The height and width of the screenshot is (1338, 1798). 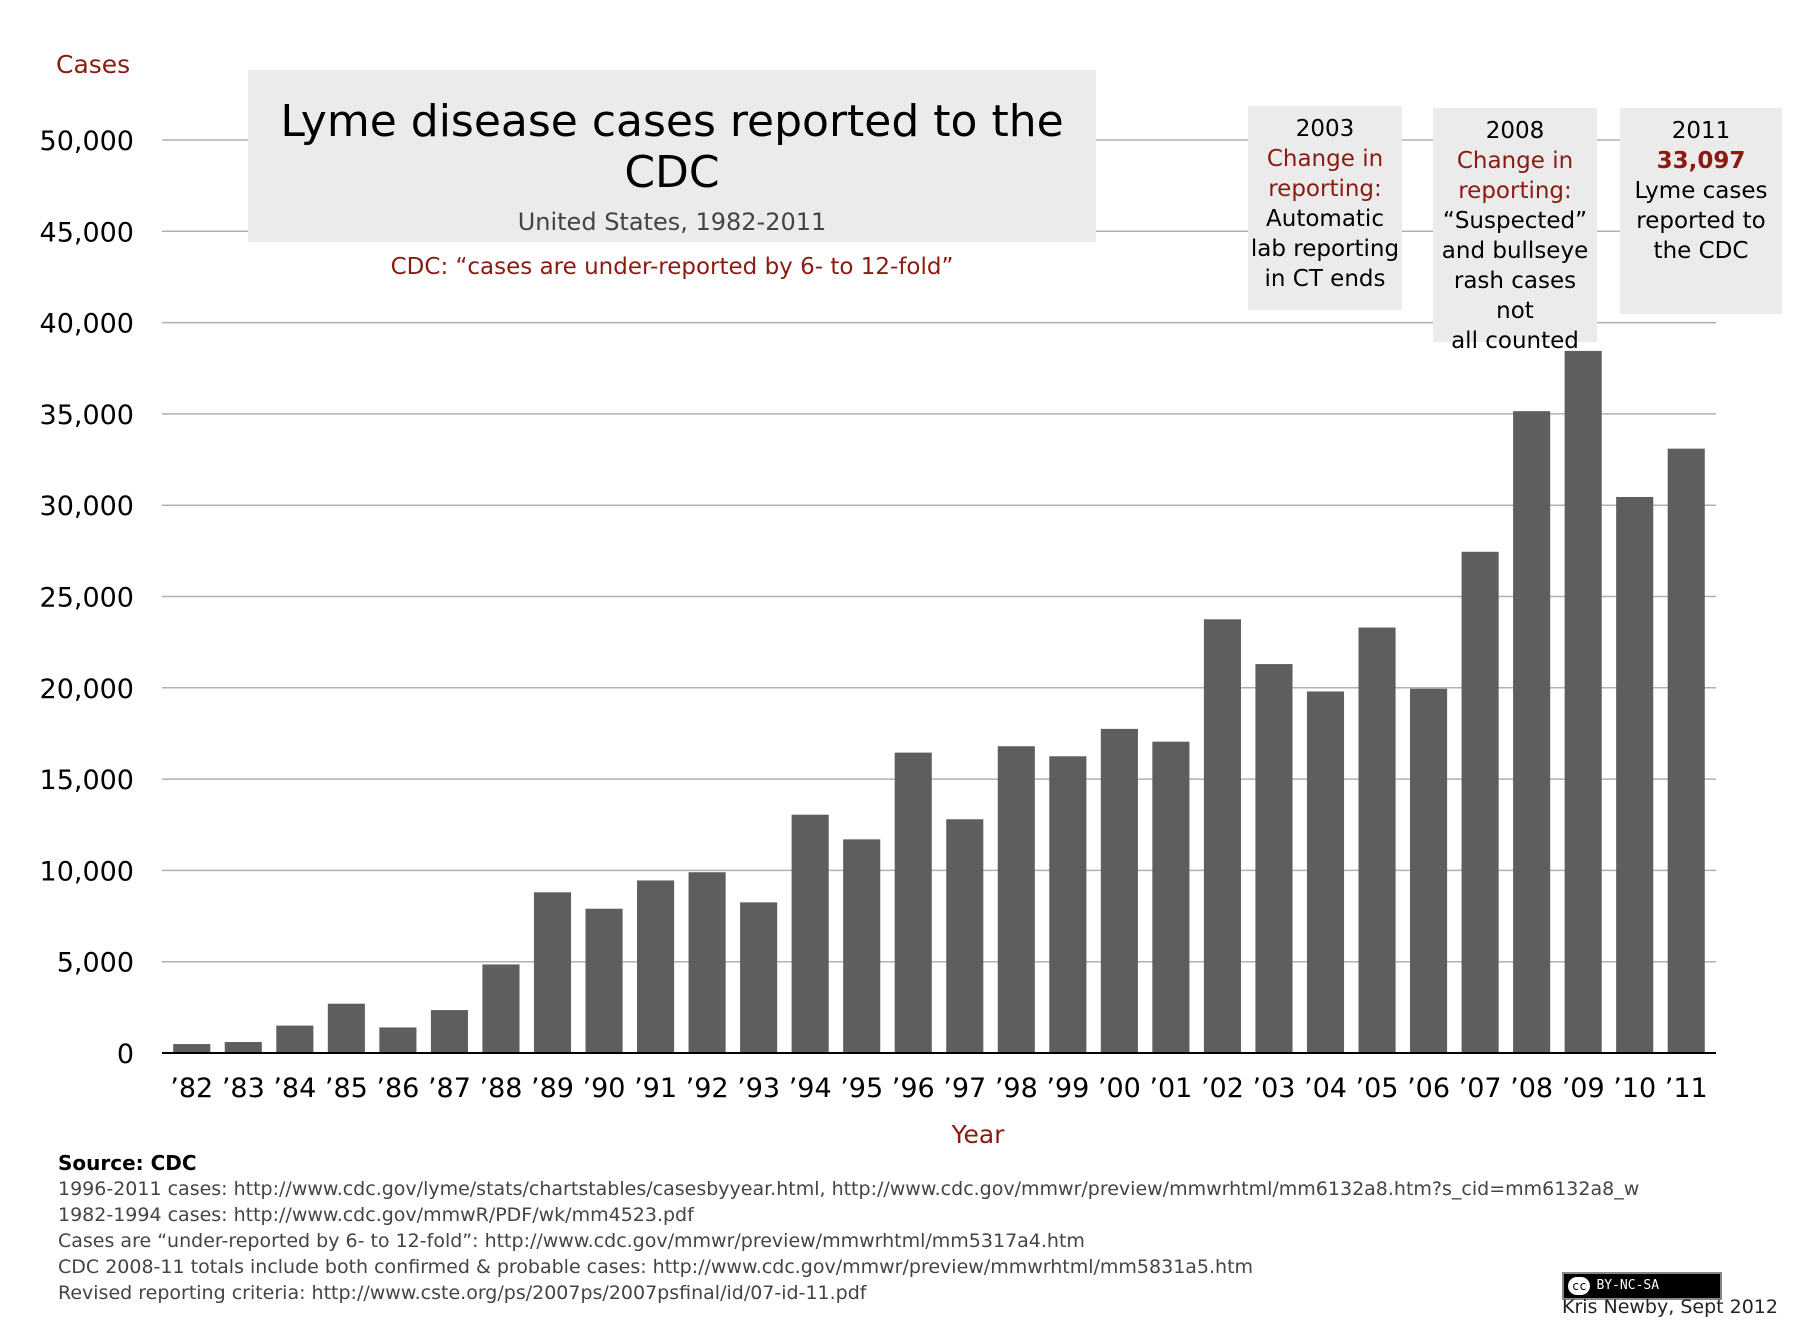 I want to click on x-tick-label: ’10, so click(x=1634, y=1088).